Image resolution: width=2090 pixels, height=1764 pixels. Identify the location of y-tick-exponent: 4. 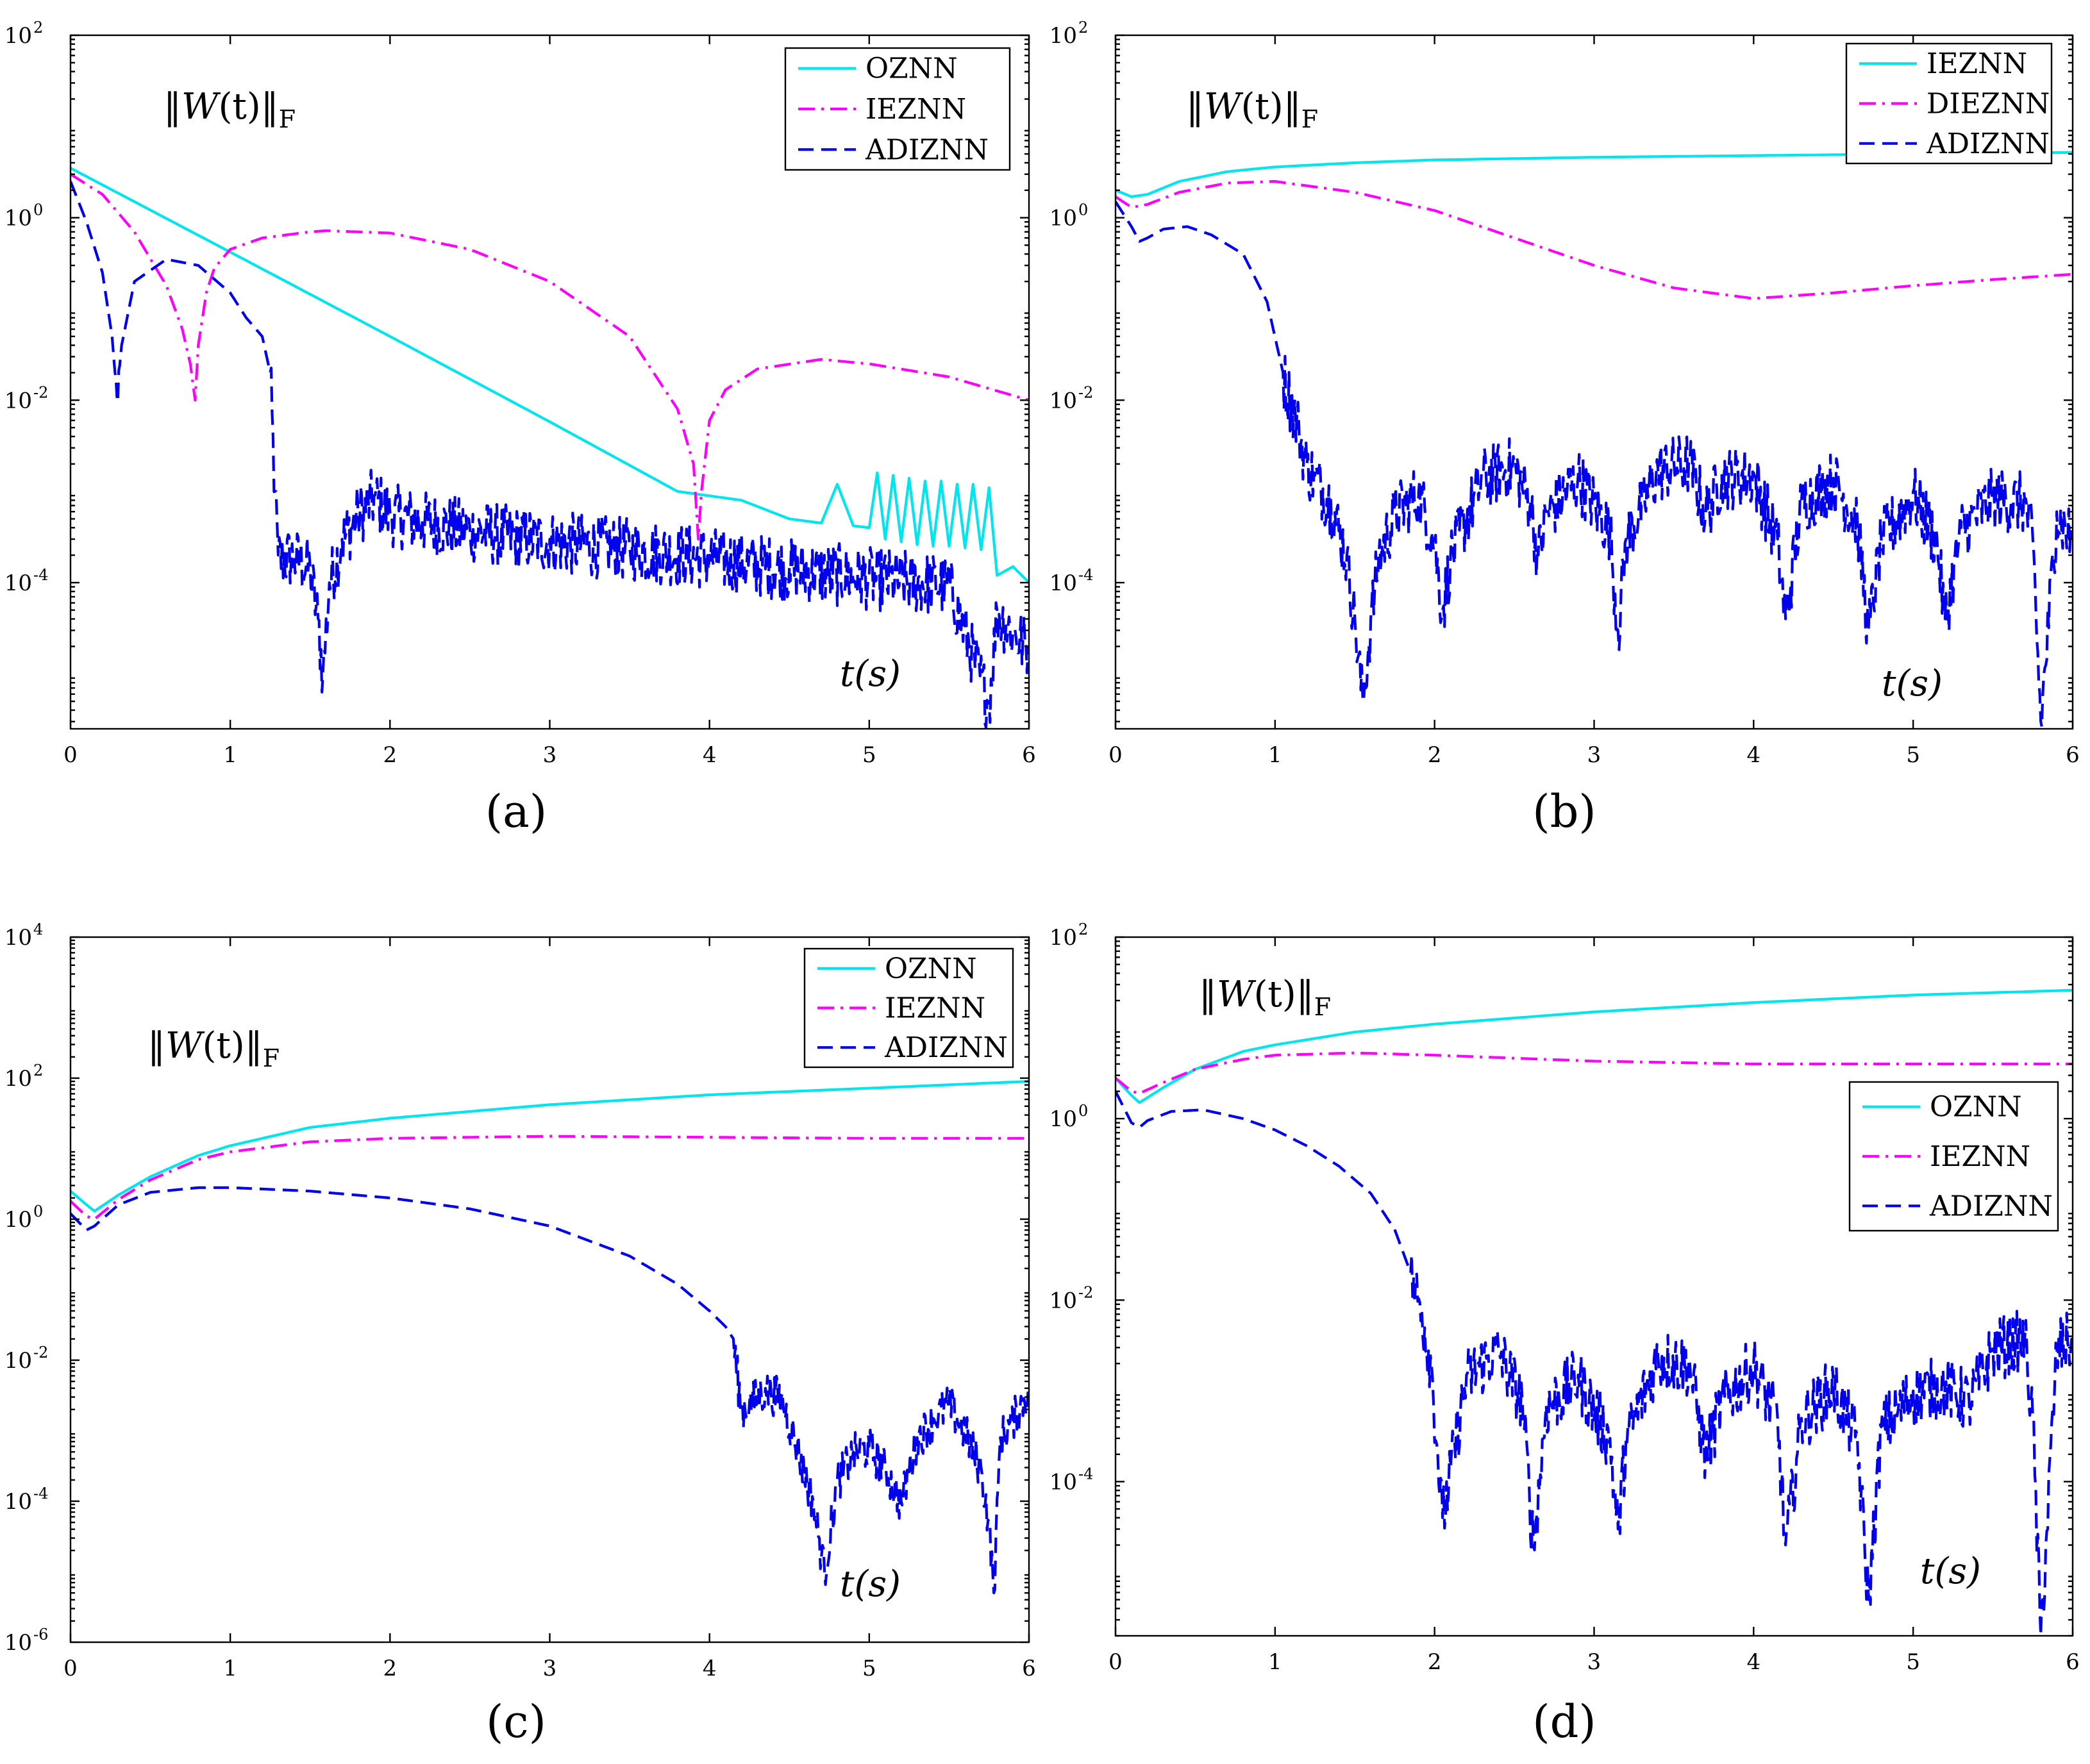
(38, 929).